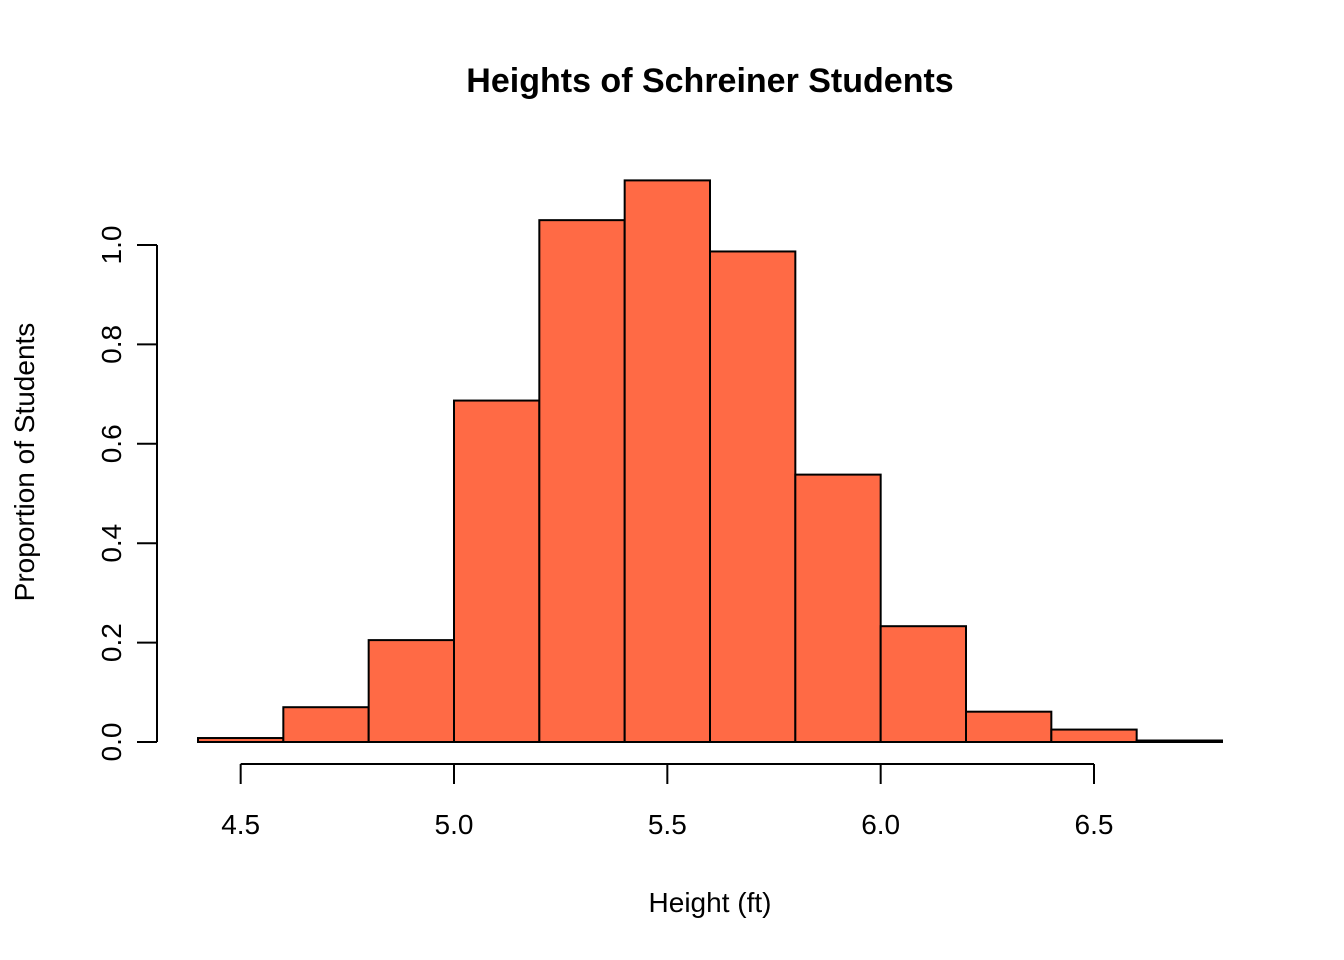  Describe the element at coordinates (454, 824) in the screenshot. I see `x-tick-label: 5.0` at that location.